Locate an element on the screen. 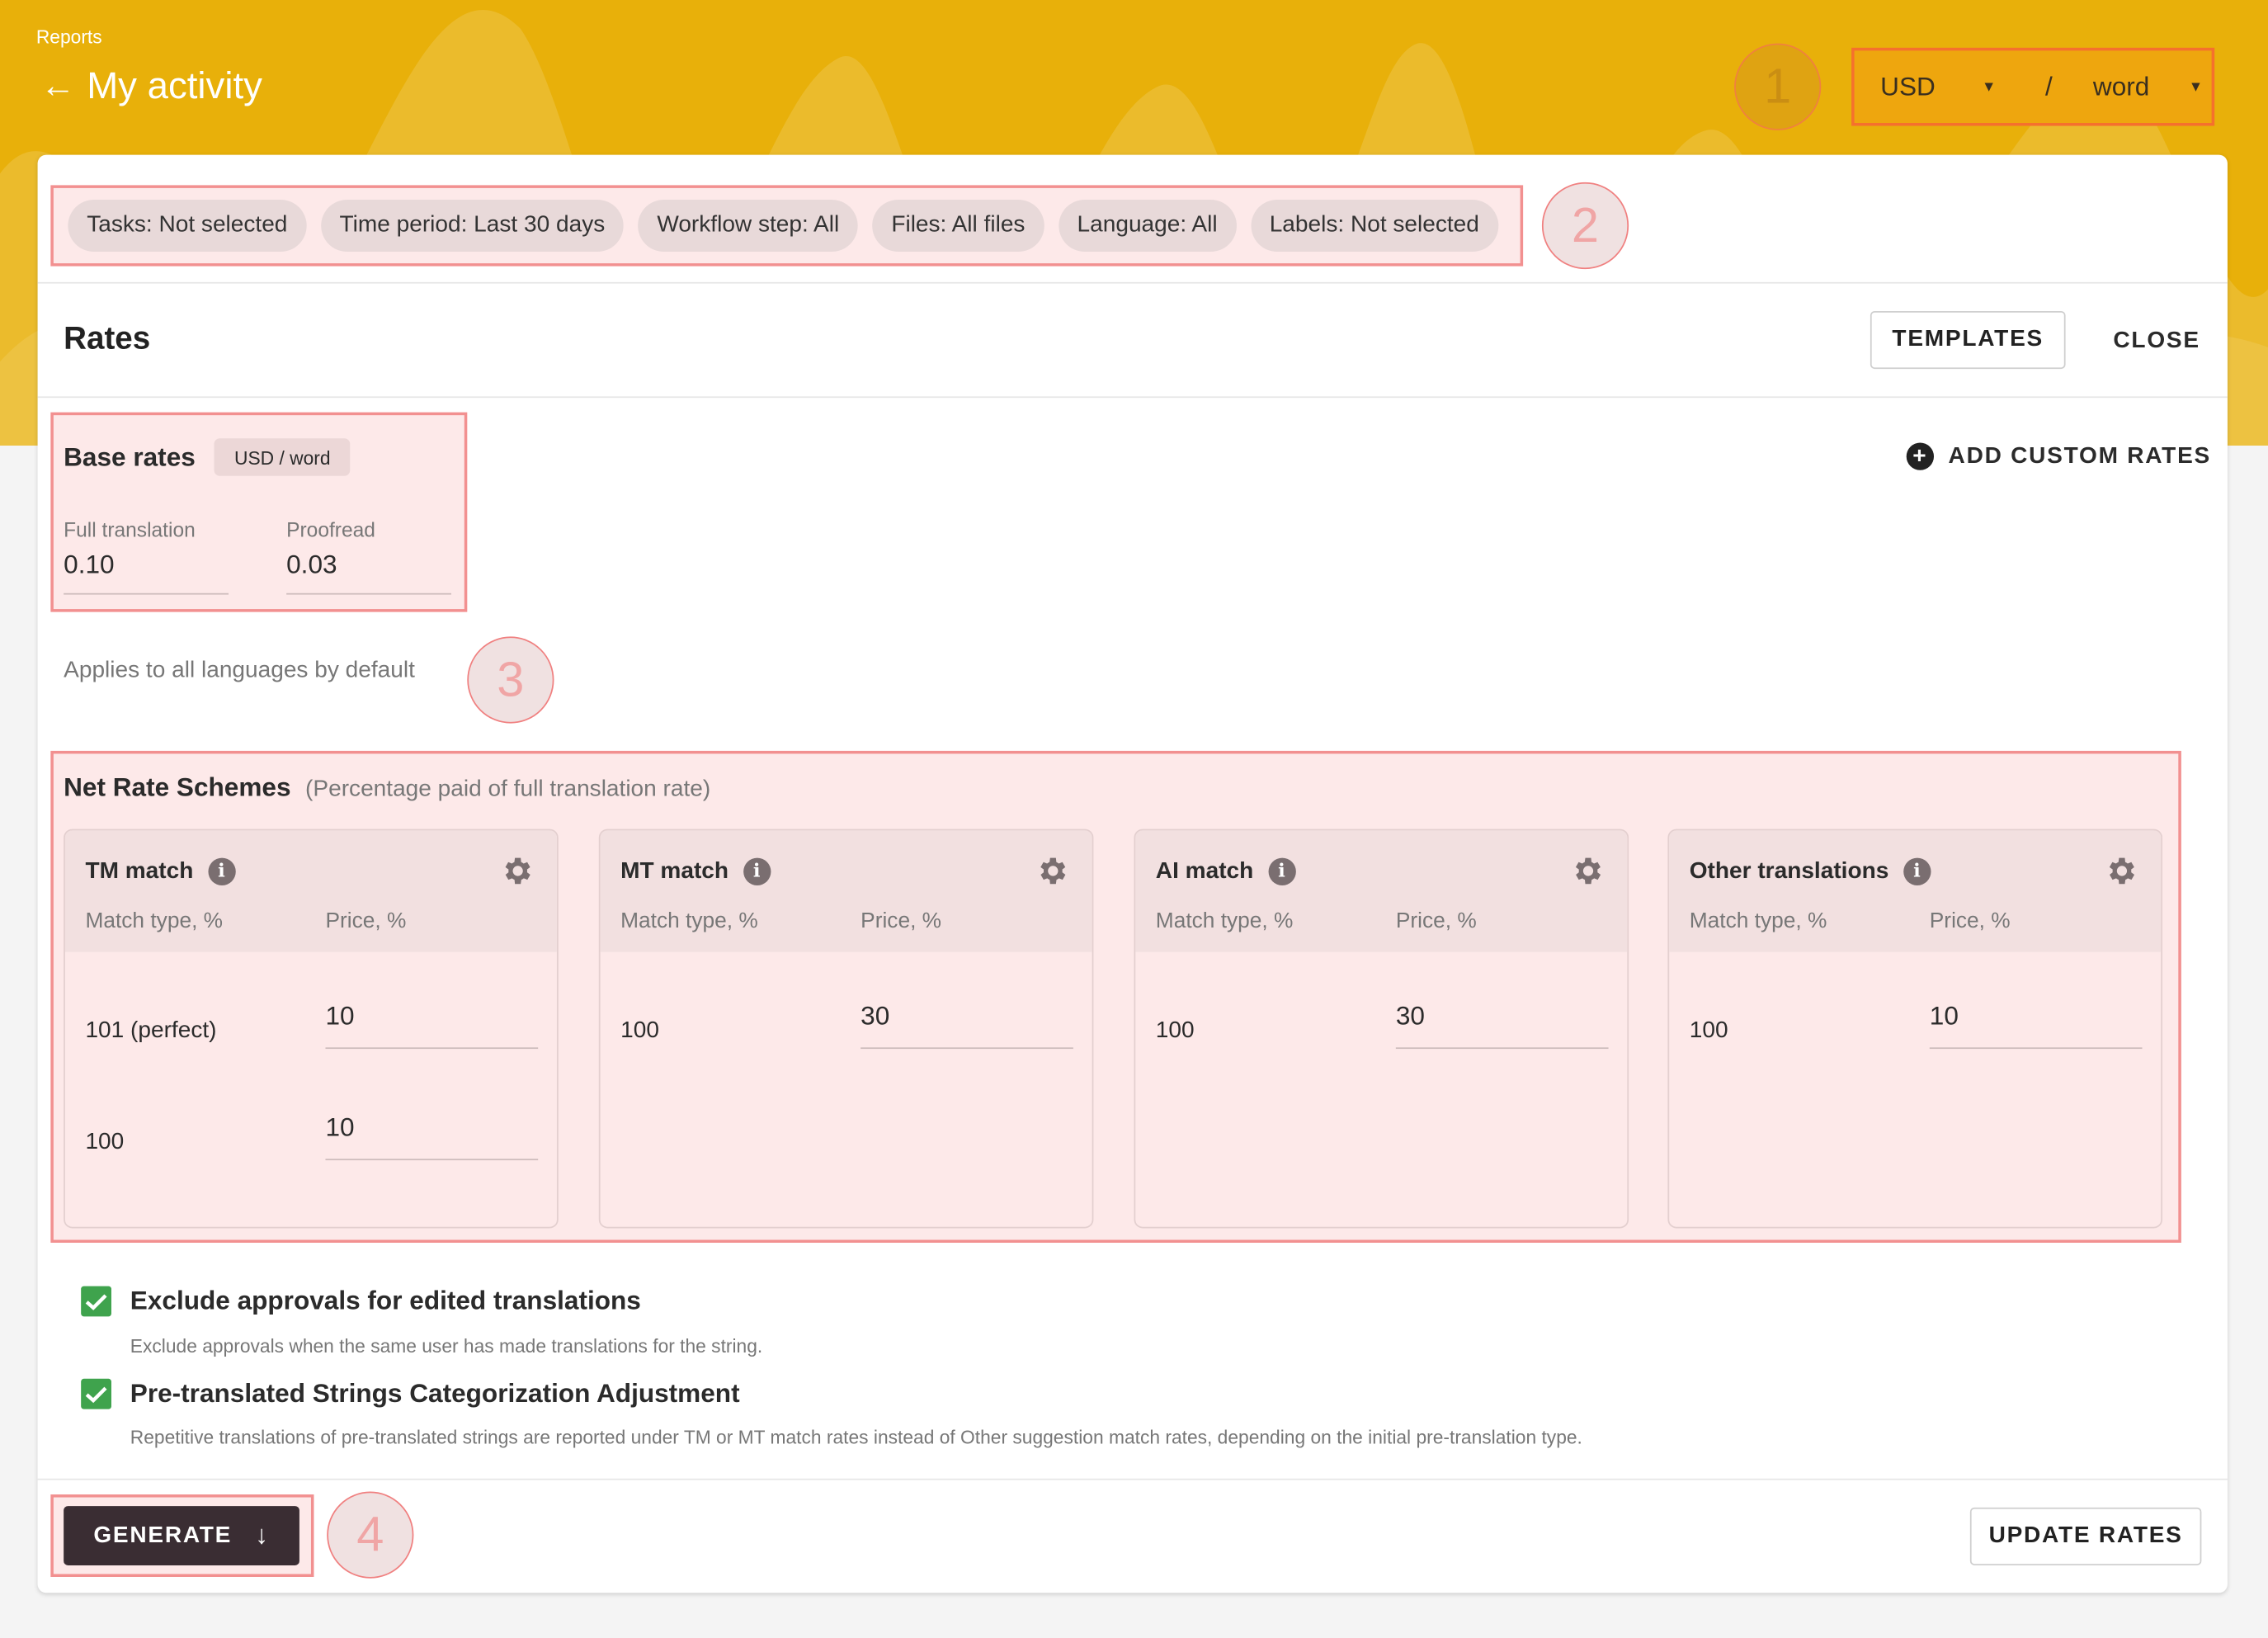 Image resolution: width=2268 pixels, height=1638 pixels. step-marker-4: 4 is located at coordinates (371, 1535).